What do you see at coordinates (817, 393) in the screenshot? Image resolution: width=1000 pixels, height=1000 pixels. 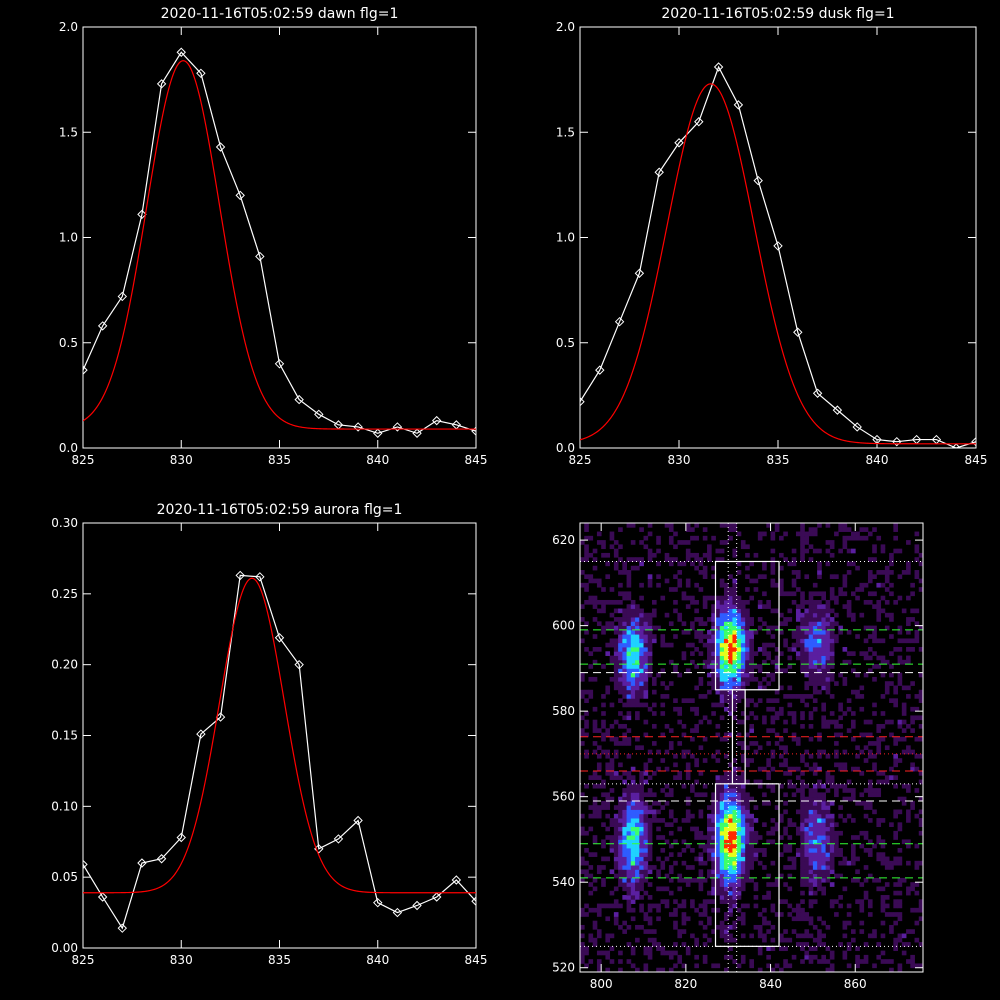 I see `dusk-data-point` at bounding box center [817, 393].